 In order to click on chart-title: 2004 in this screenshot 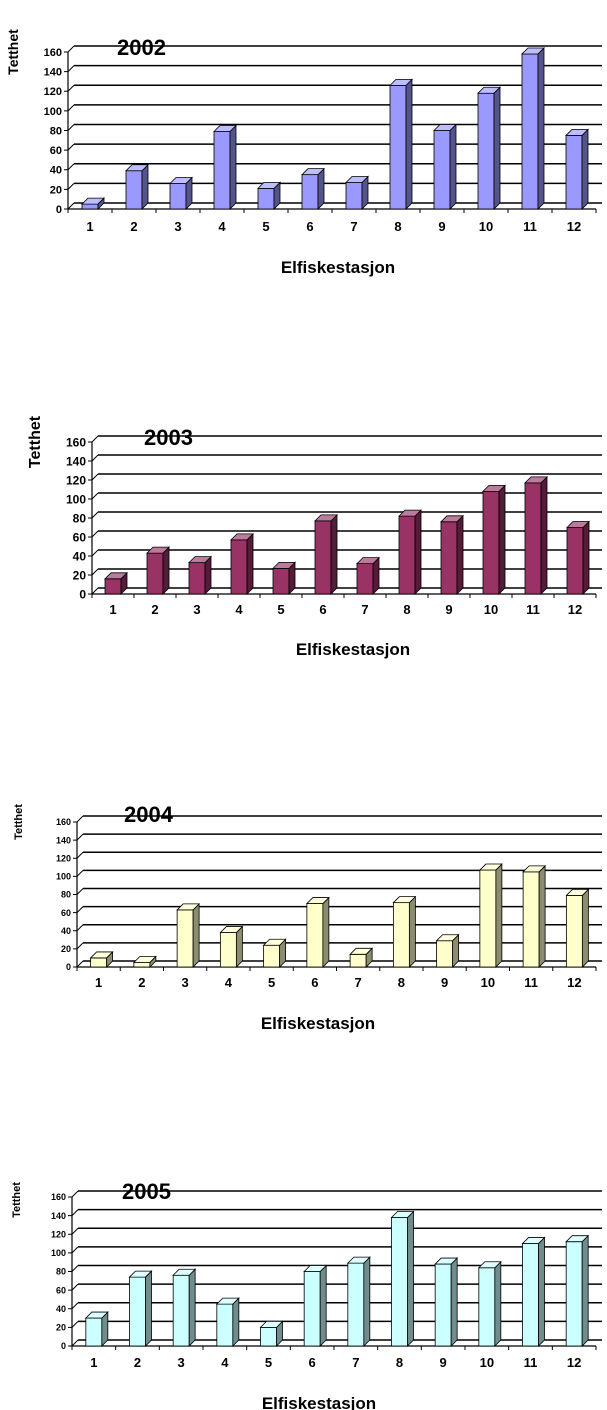, I will do `click(149, 814)`.